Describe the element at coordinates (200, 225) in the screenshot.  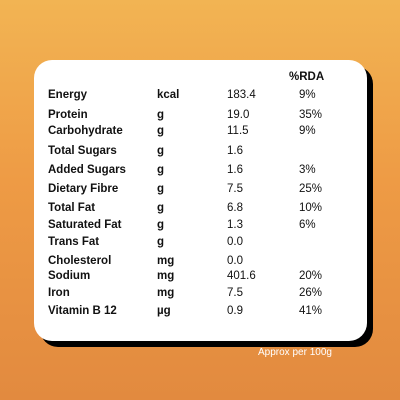
I see `table-row: Saturated Fat g 1.3 6%` at that location.